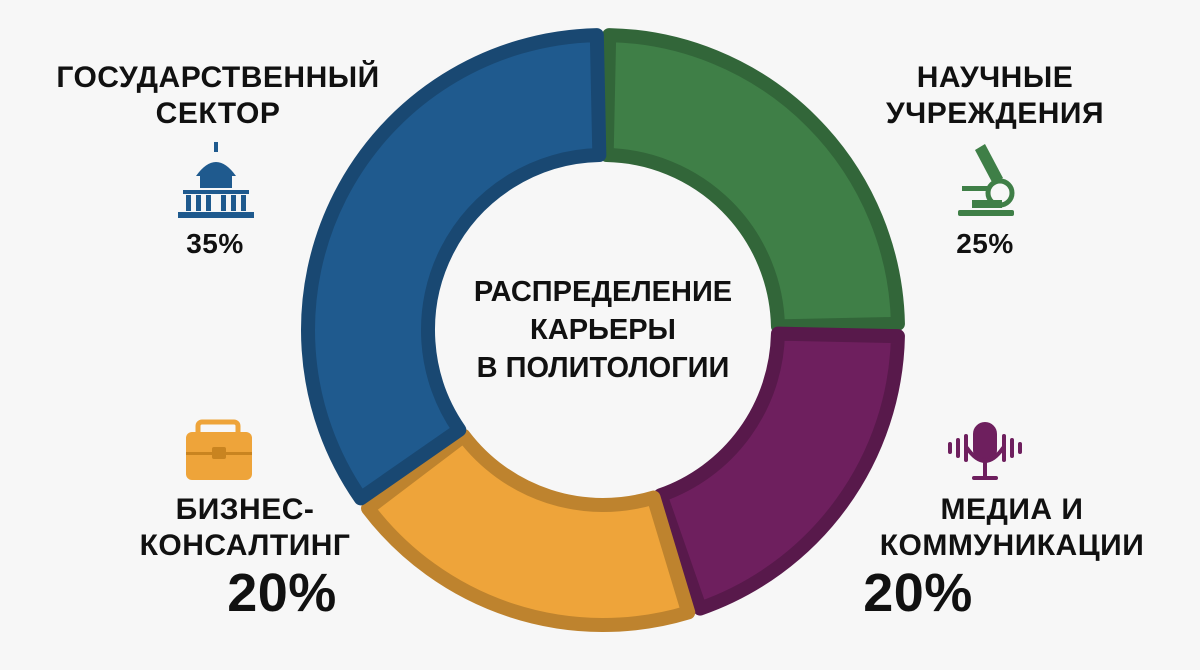  I want to click on capitol-icon, so click(216, 180).